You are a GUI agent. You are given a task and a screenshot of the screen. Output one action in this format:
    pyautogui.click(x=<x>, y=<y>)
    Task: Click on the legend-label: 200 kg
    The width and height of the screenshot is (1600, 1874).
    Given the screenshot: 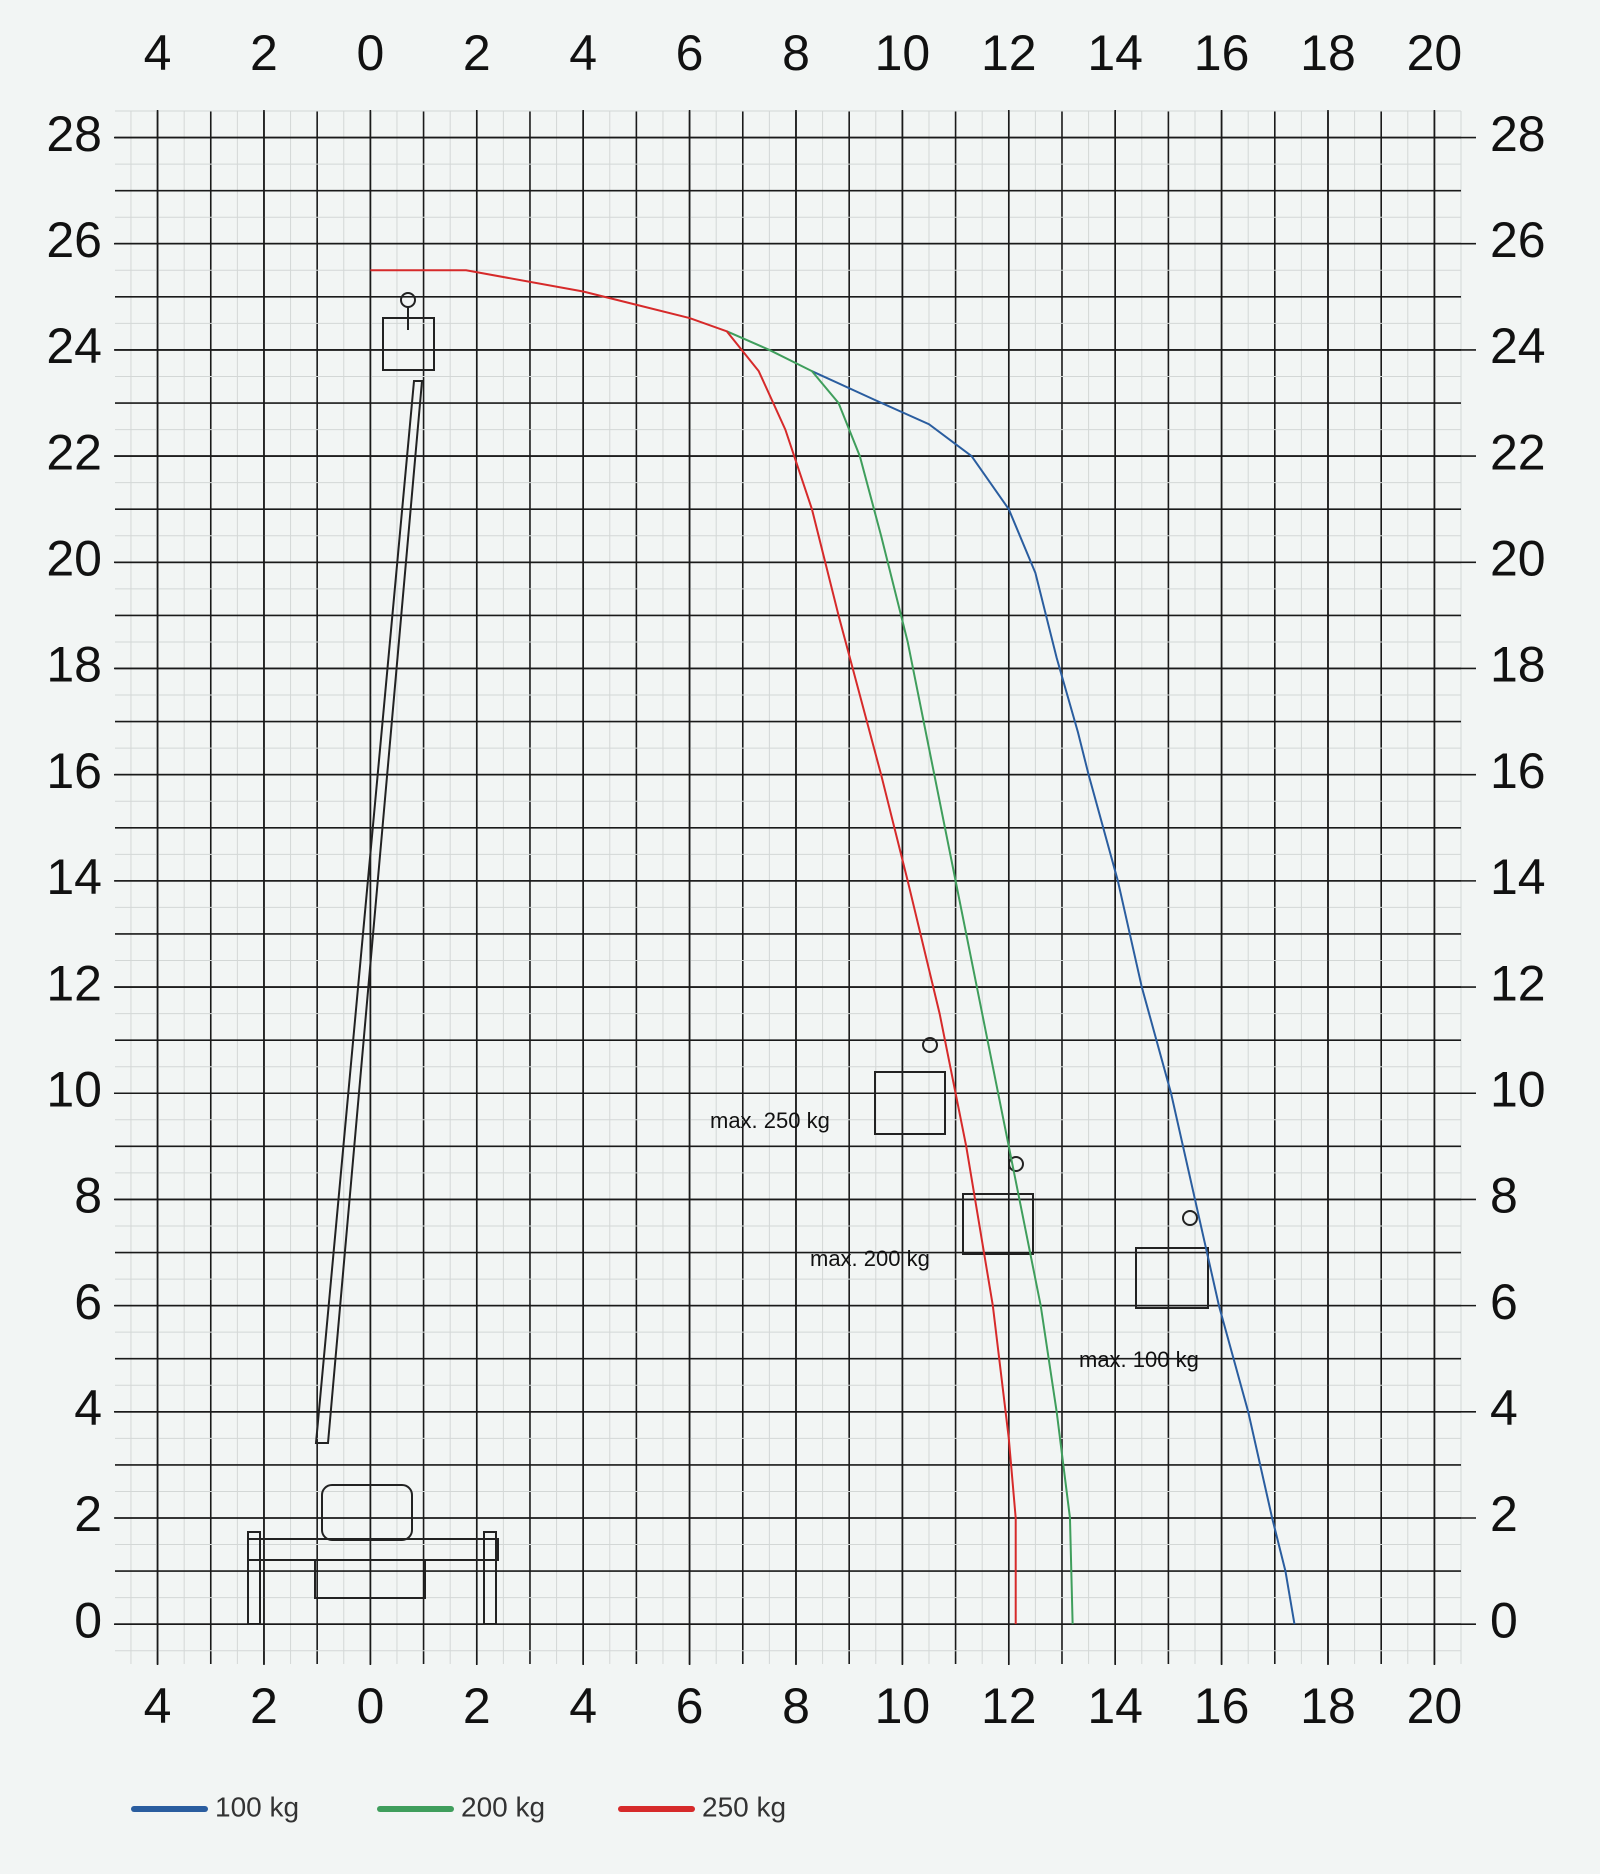 What is the action you would take?
    pyautogui.click(x=503, y=1806)
    